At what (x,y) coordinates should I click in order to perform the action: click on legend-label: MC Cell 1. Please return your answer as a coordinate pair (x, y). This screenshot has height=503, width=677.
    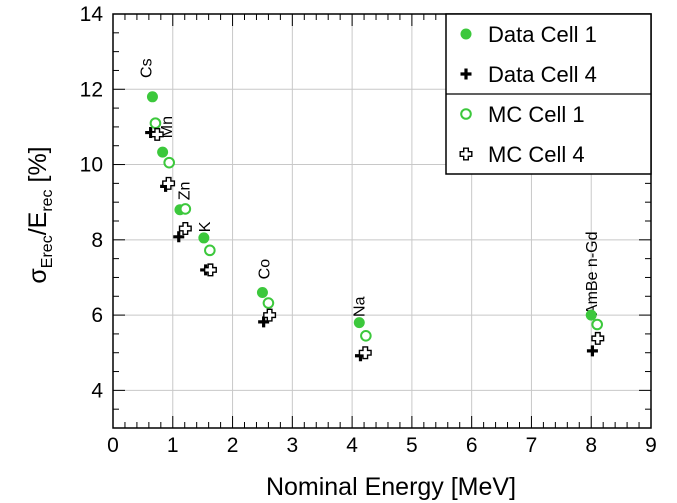
    Looking at the image, I should click on (536, 114).